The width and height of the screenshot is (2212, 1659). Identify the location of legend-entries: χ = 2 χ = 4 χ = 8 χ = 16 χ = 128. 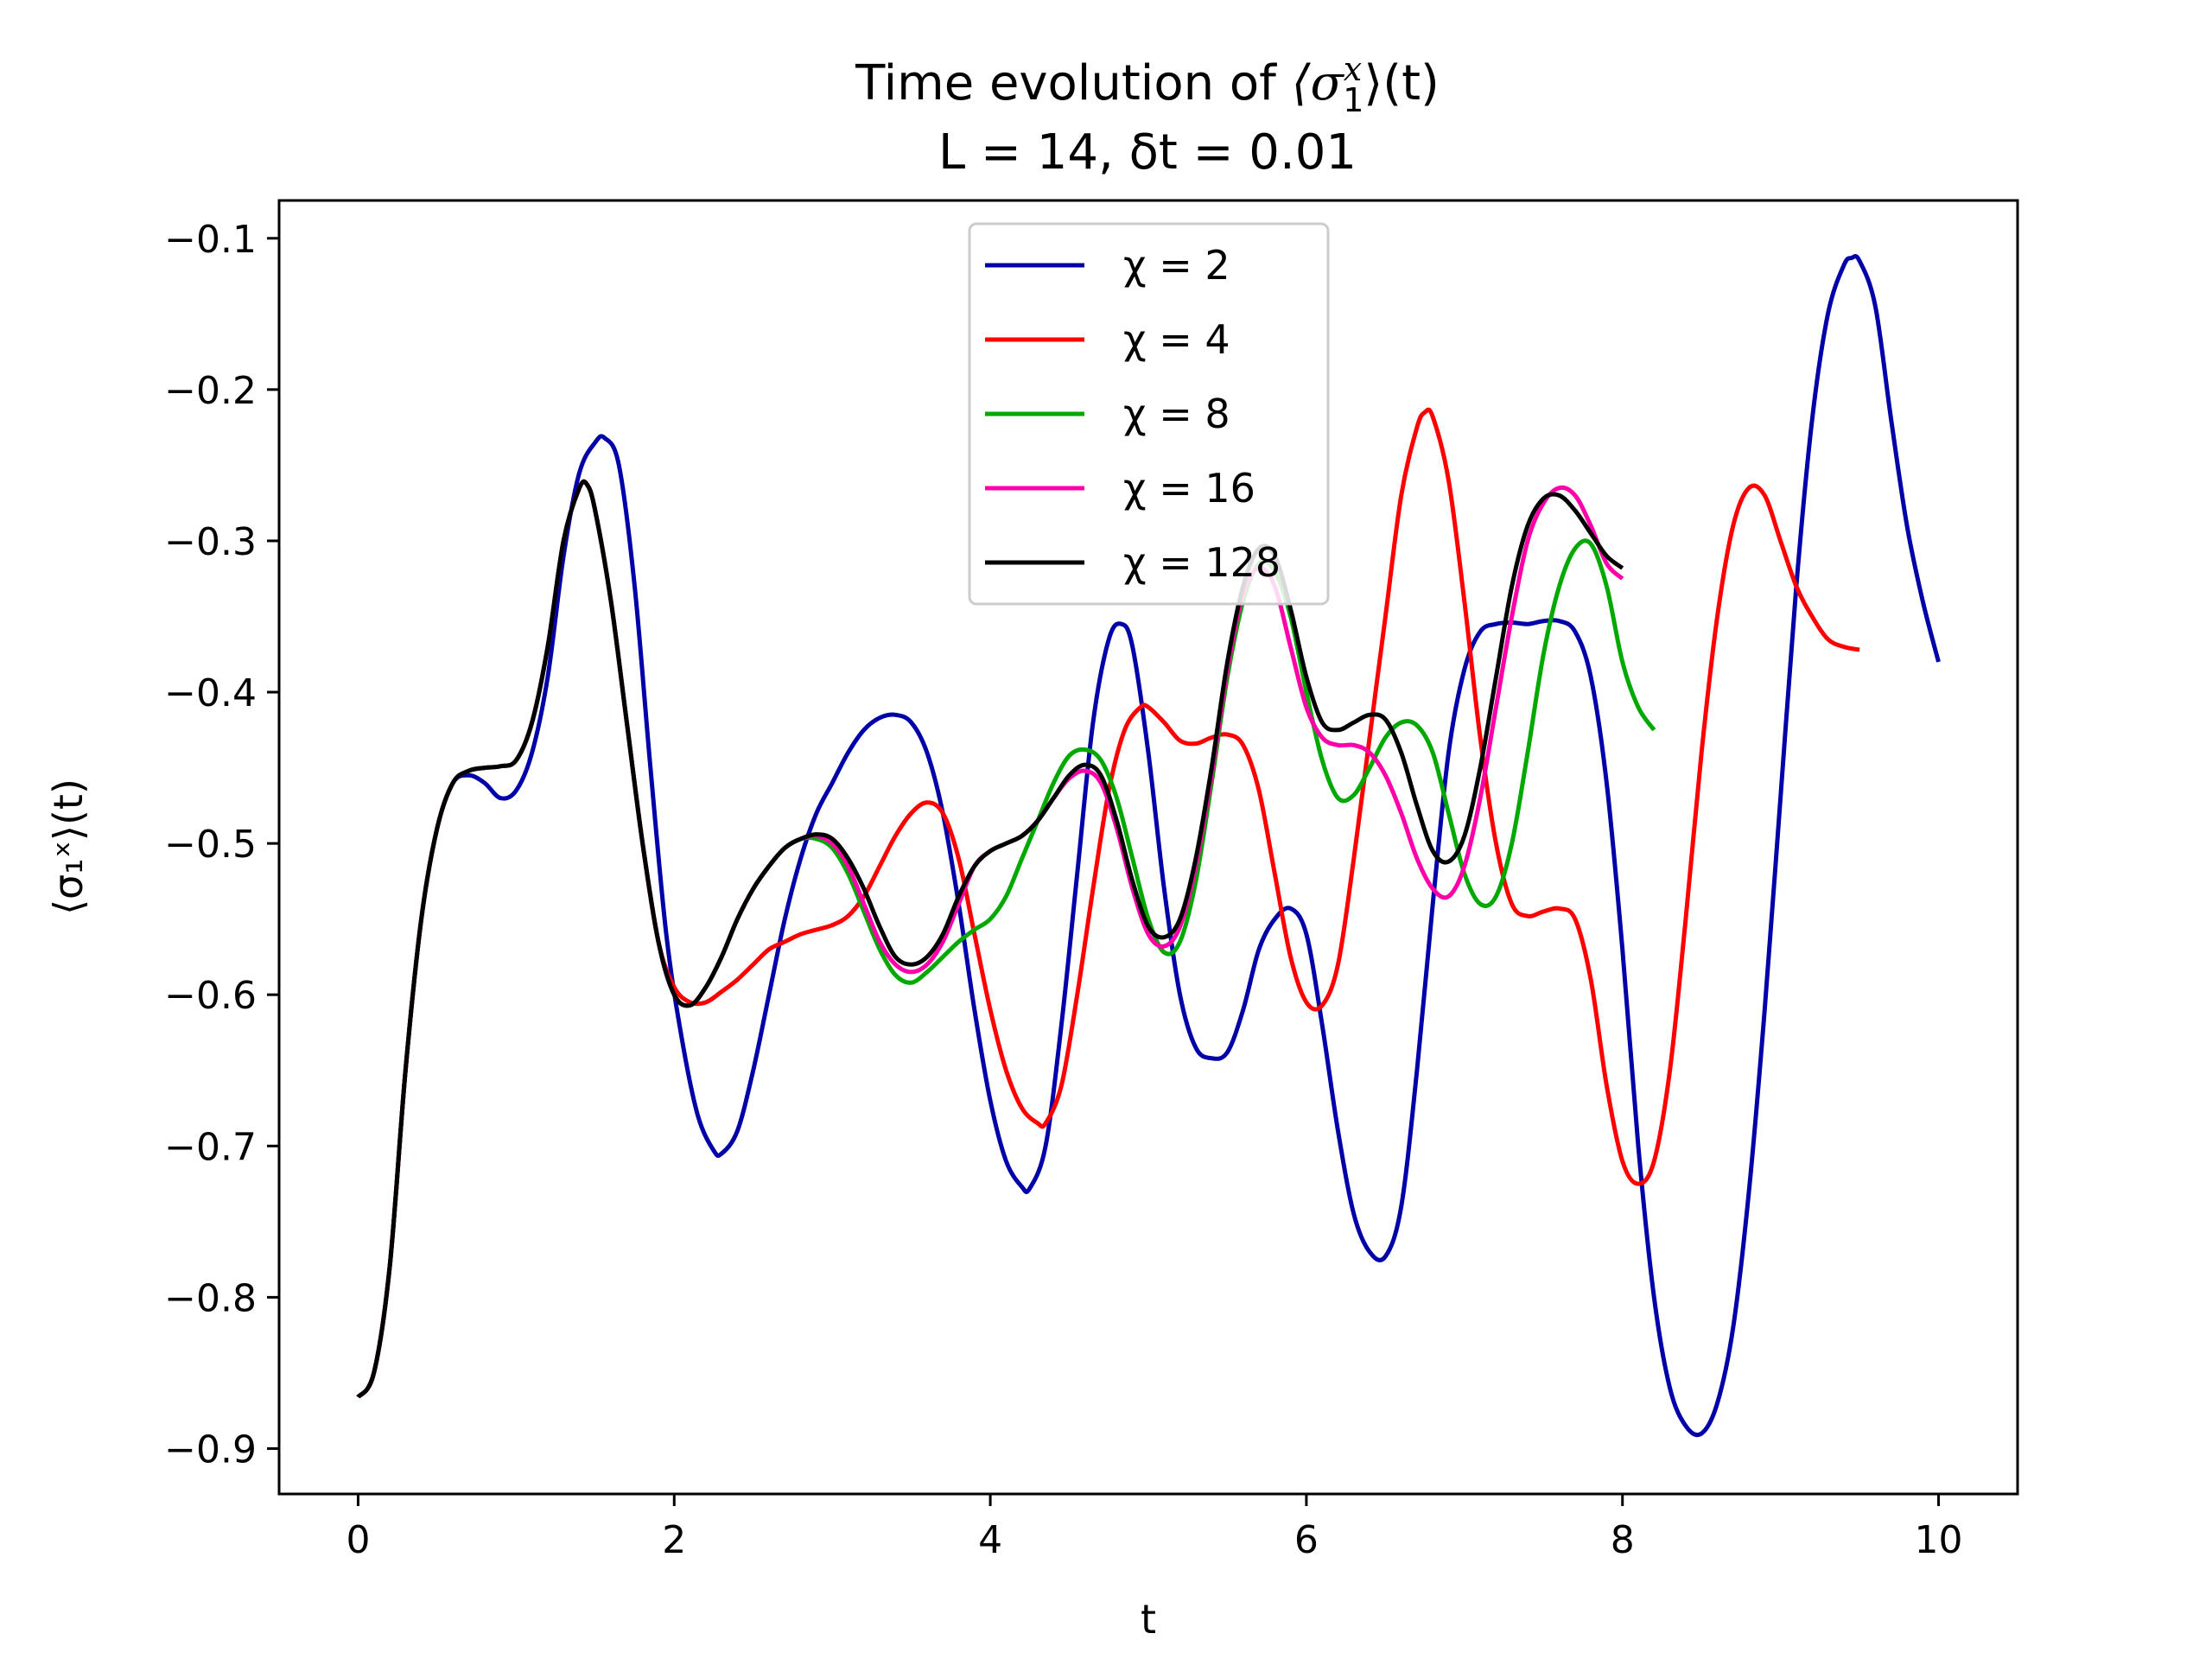
(1133, 414).